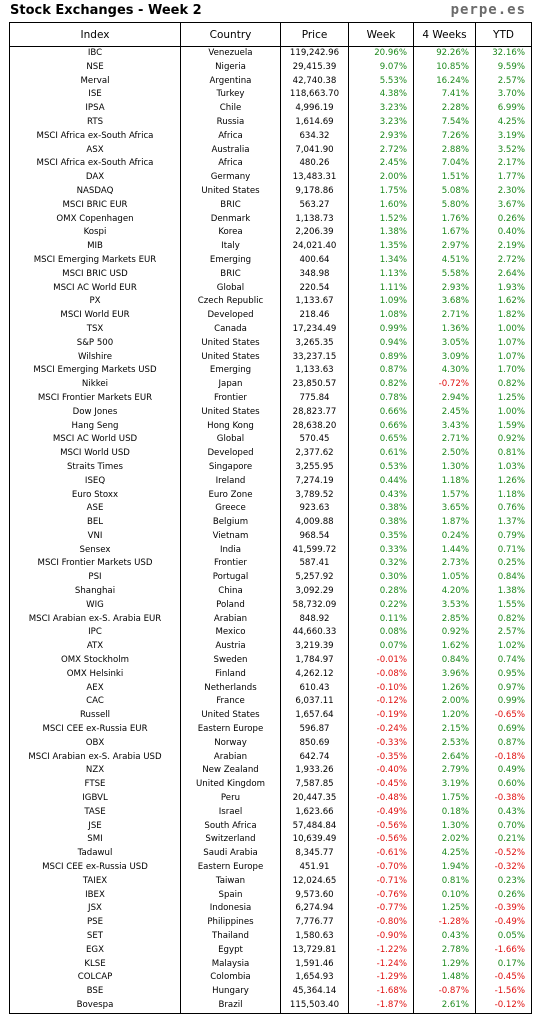 Image resolution: width=540 pixels, height=1024 pixels. What do you see at coordinates (381, 316) in the screenshot?
I see `week-change-cell: 1.08%` at bounding box center [381, 316].